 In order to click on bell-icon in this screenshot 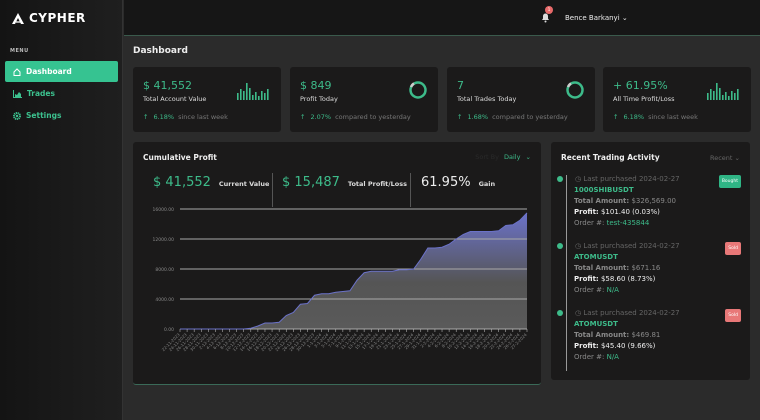, I will do `click(545, 17)`.